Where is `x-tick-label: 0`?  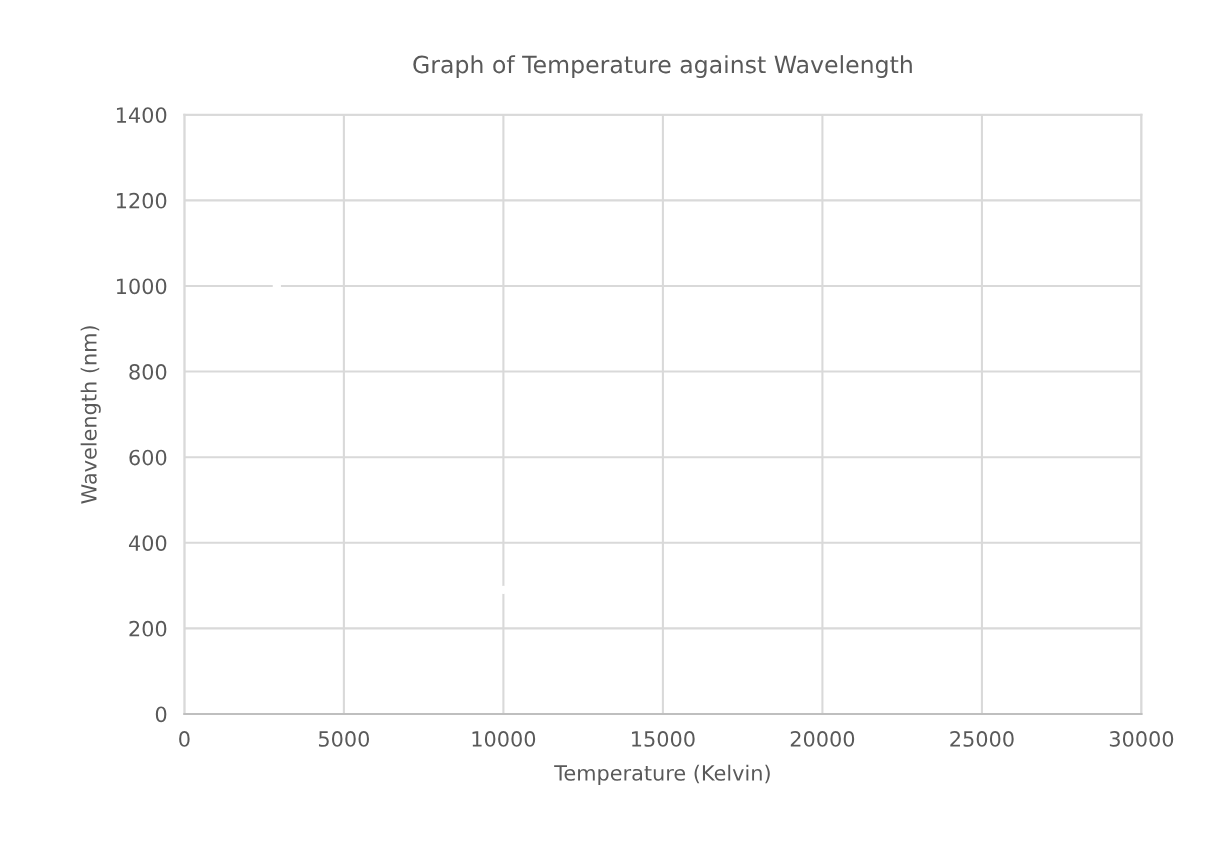 x-tick-label: 0 is located at coordinates (184, 739).